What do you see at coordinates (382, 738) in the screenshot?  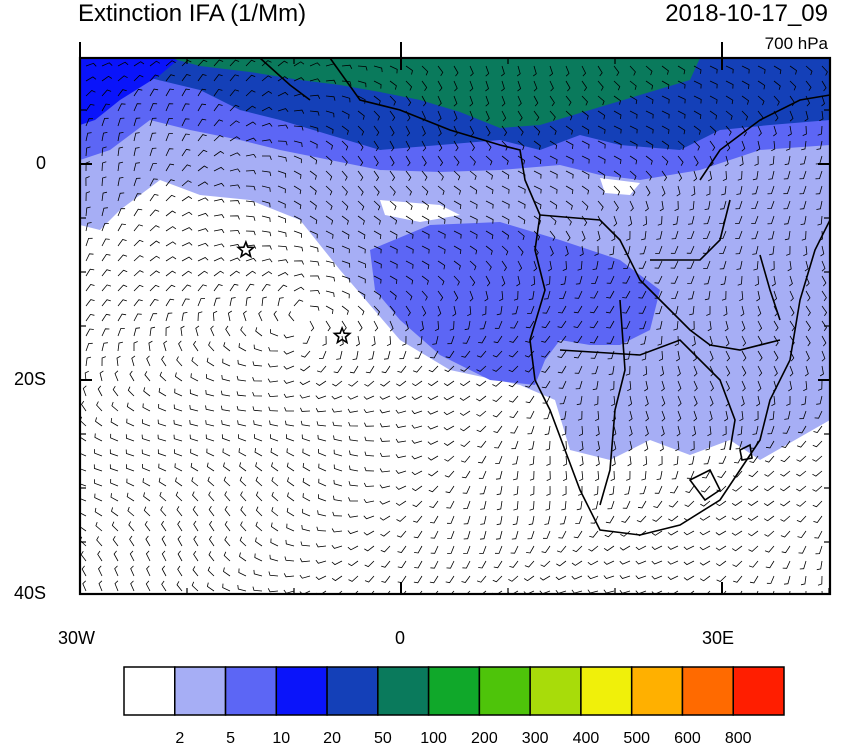 I see `colorbar-label: 50` at bounding box center [382, 738].